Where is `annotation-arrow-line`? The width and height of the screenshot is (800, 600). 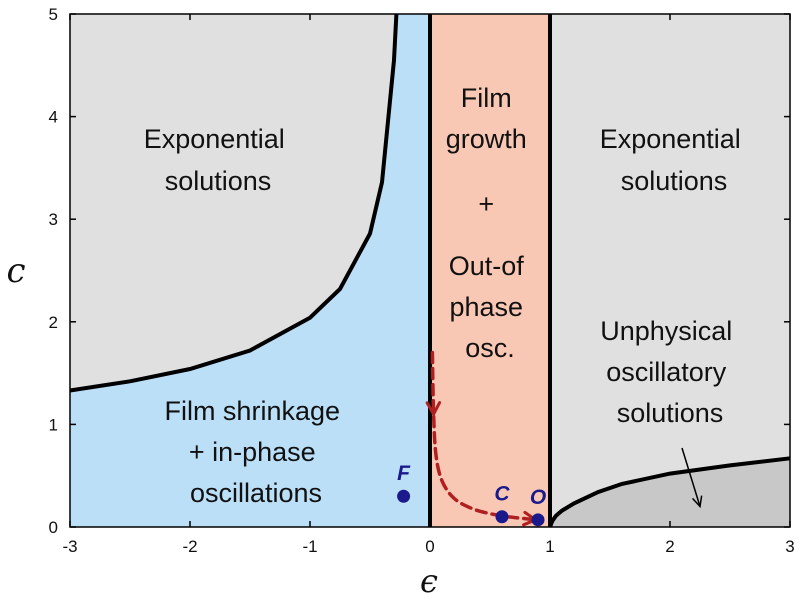
annotation-arrow-line is located at coordinates (691, 477).